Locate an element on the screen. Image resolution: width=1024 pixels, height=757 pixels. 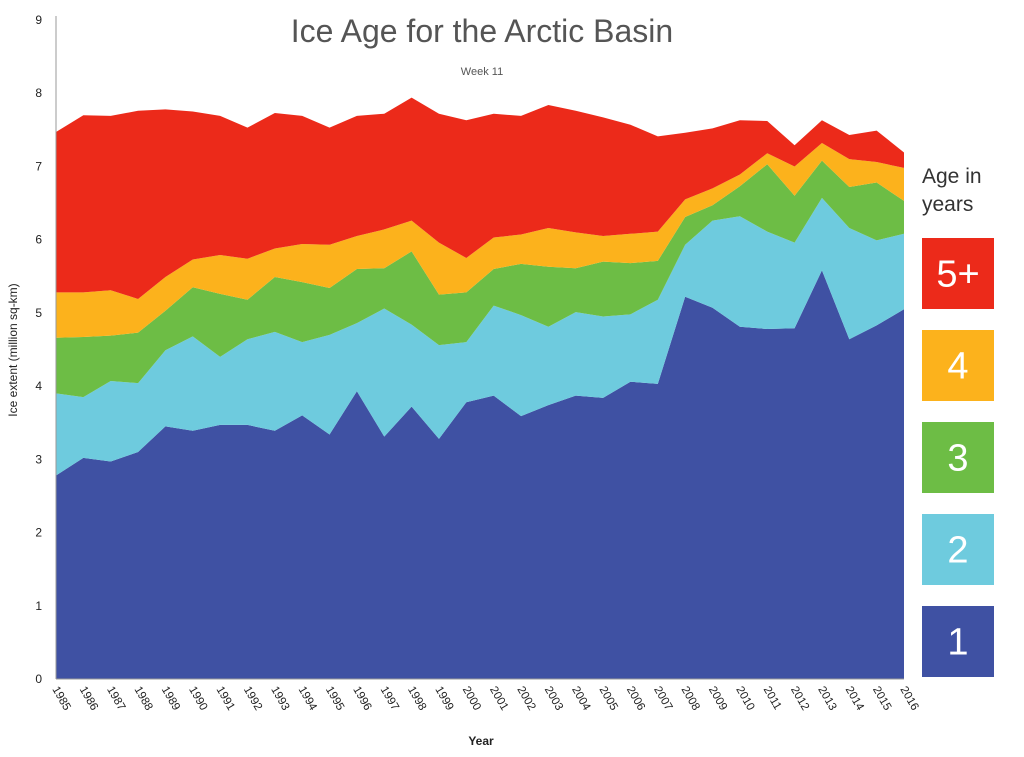
chart-subtitle: Week 11 is located at coordinates (482, 72).